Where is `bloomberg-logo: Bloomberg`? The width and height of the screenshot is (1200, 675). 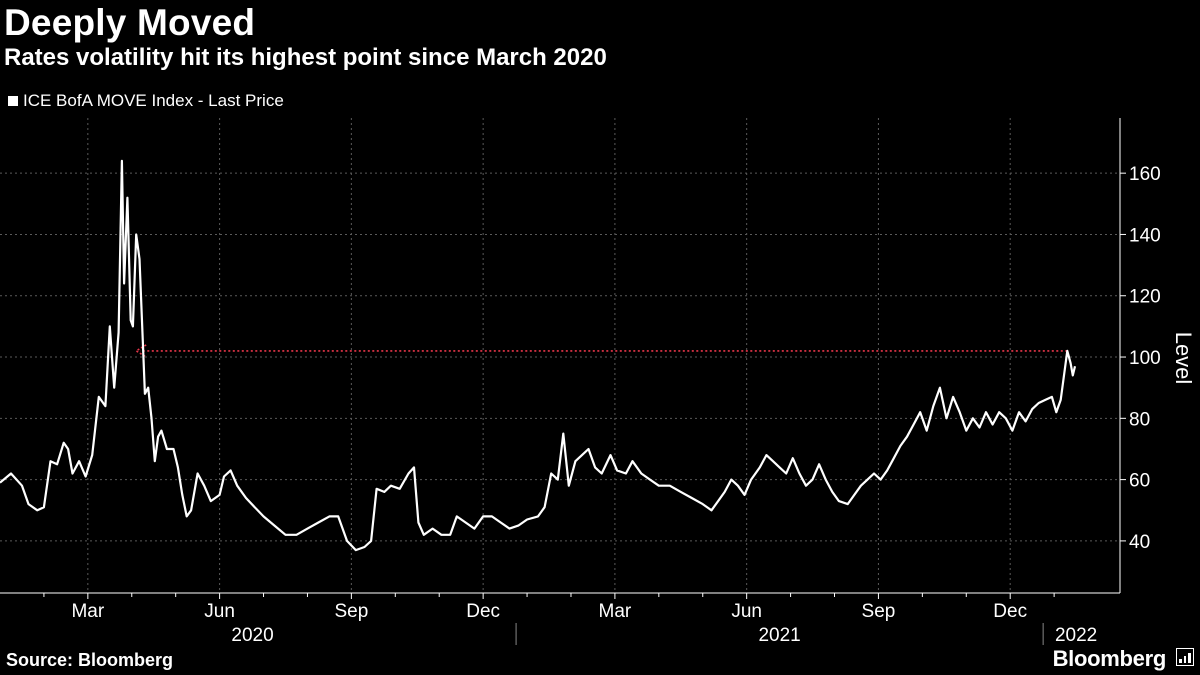
bloomberg-logo: Bloomberg is located at coordinates (1109, 658).